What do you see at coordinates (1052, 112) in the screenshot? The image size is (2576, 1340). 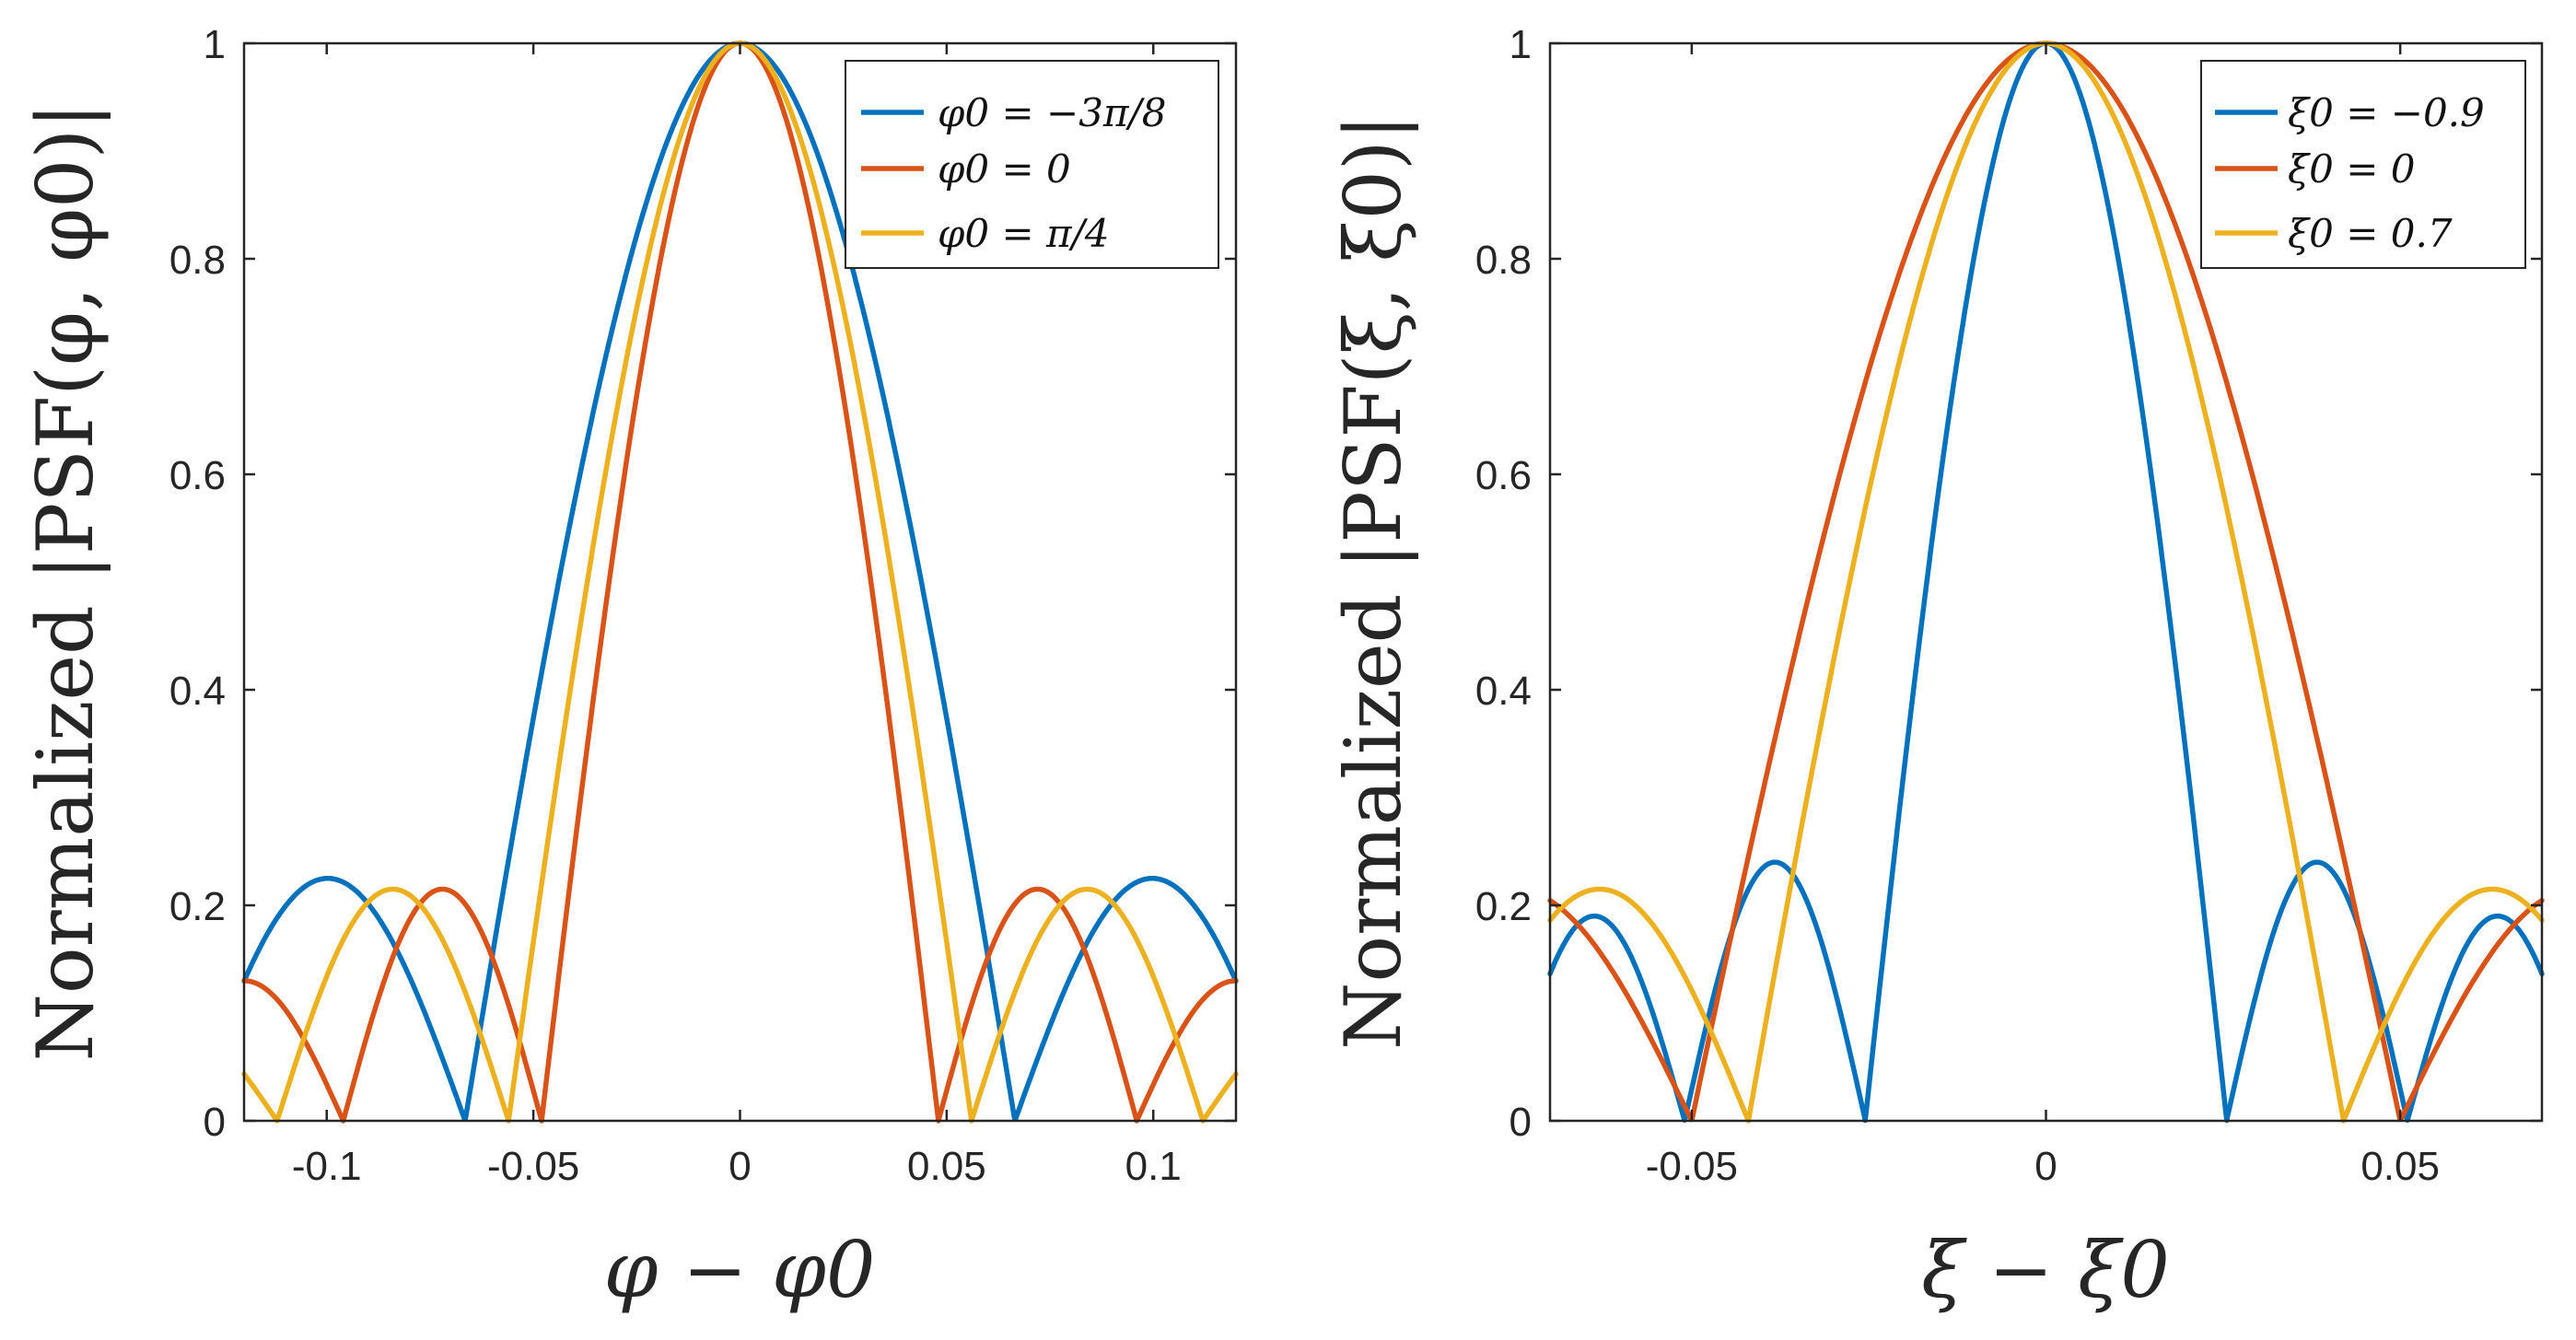 I see `left-legend-label-0: φ0 = −3π/8` at bounding box center [1052, 112].